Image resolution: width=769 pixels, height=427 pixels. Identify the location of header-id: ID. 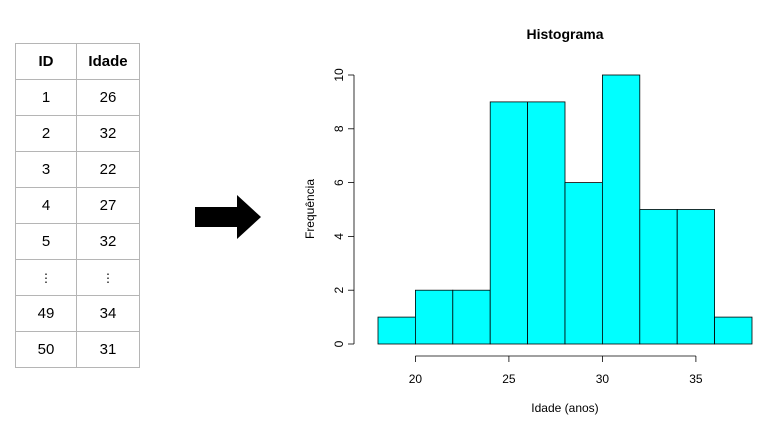
(46, 61).